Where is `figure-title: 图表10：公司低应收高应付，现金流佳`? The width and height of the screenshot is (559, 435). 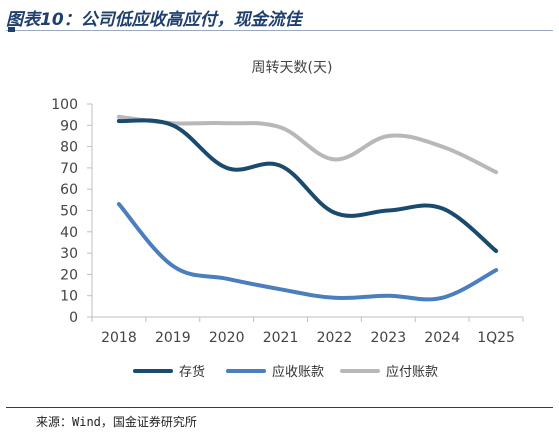
figure-title: 图表10：公司低应收高应付，现金流佳 is located at coordinates (154, 20).